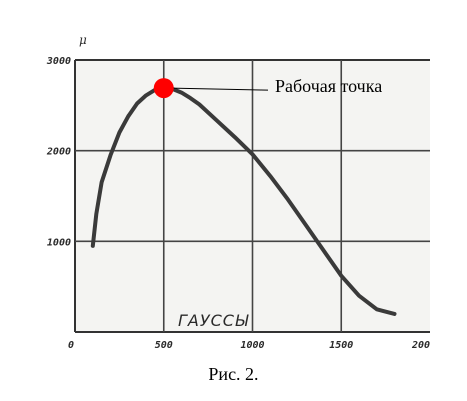 The image size is (467, 401). I want to click on y-axis-label: μ, so click(83, 40).